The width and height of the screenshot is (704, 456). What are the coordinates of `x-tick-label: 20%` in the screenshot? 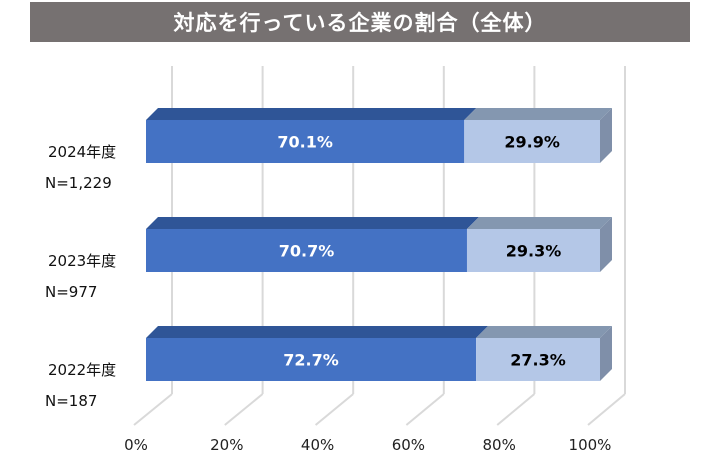 It's located at (226, 445).